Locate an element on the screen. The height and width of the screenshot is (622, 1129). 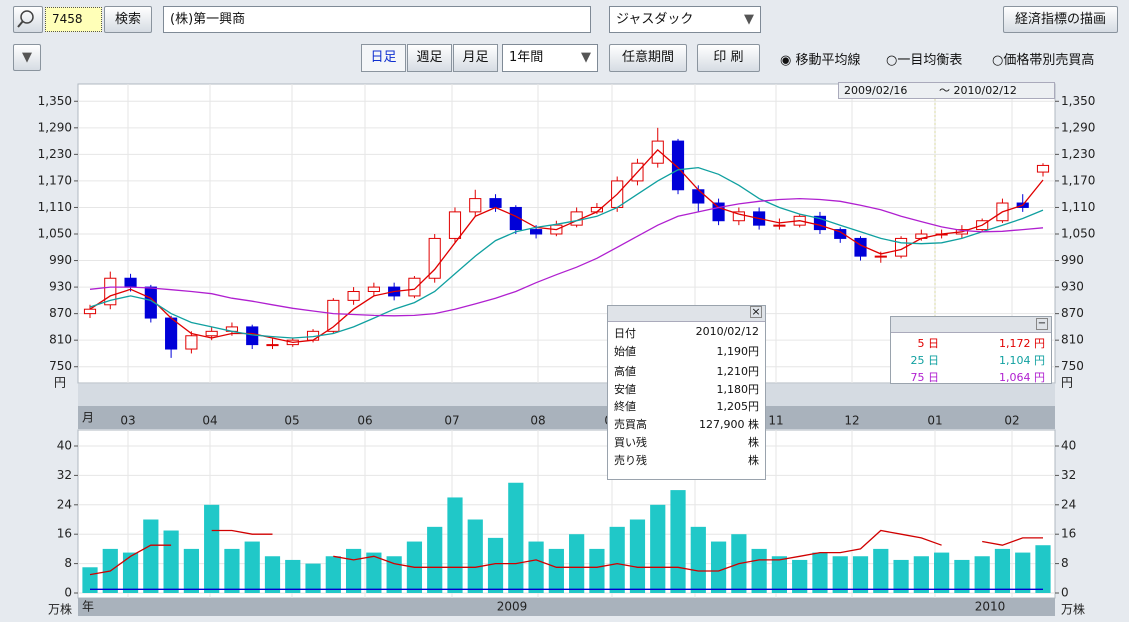
period-select: 1年間▼ is located at coordinates (550, 58).